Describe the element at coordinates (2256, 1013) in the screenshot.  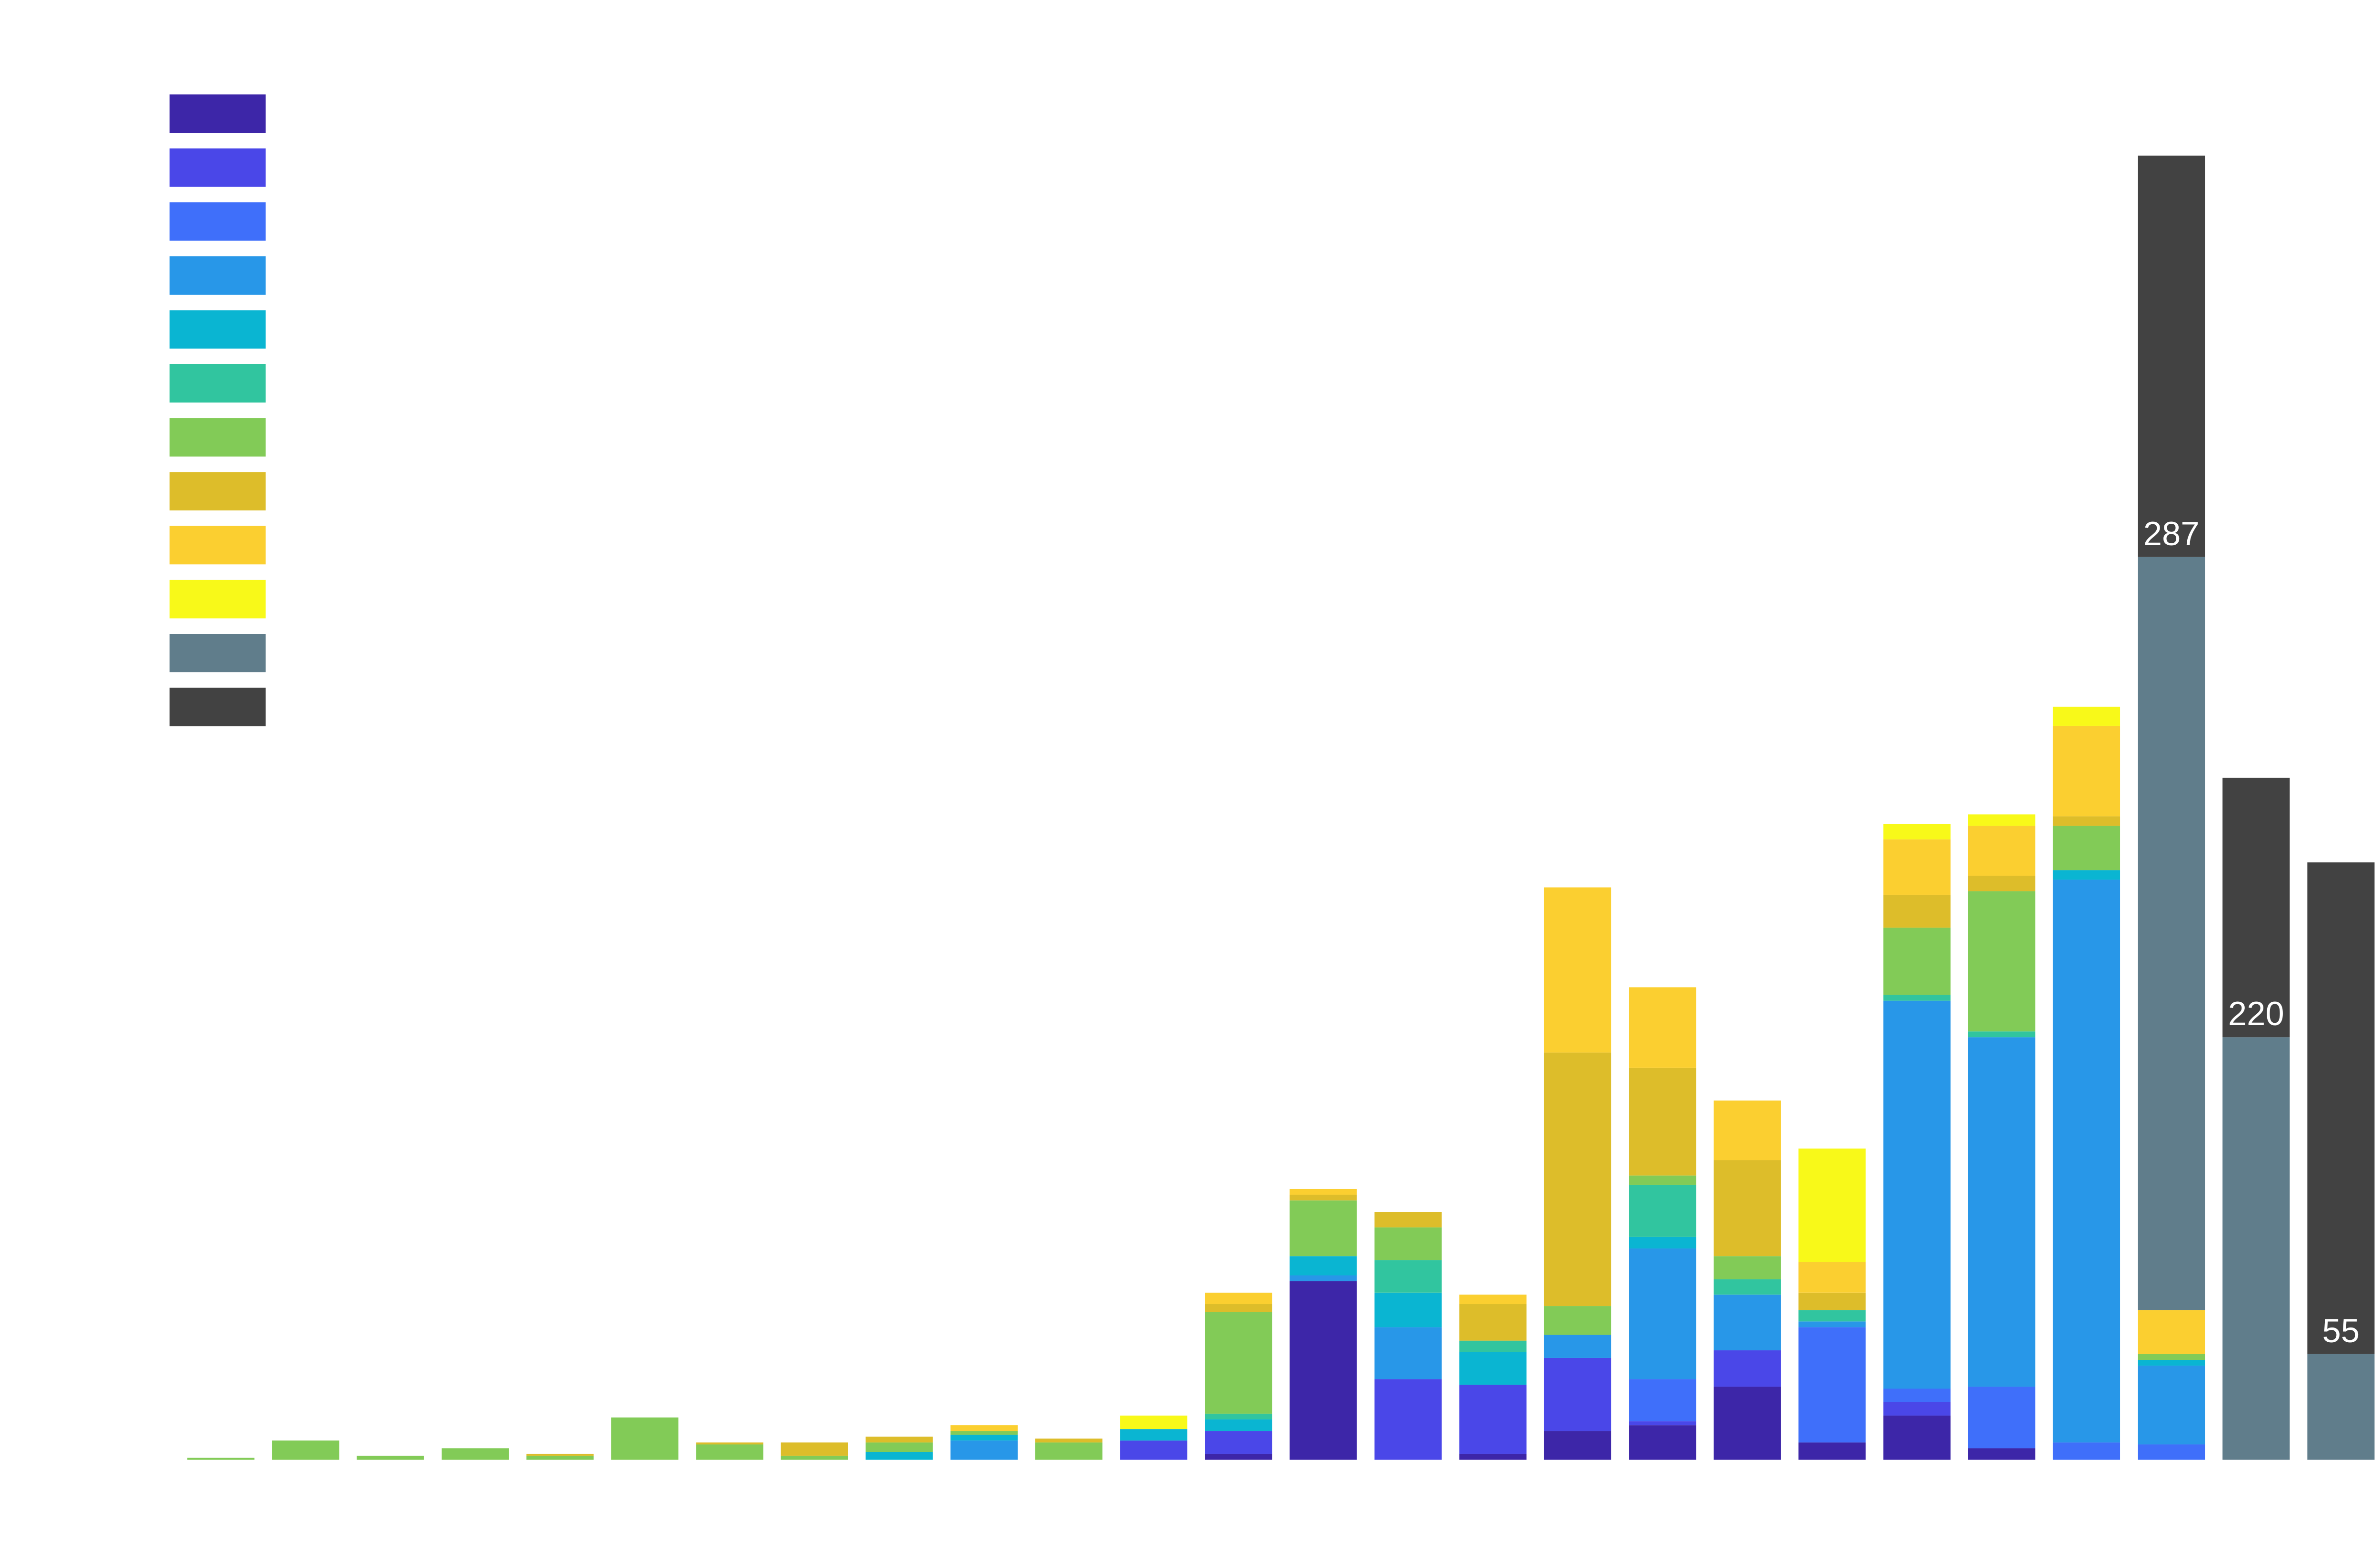
I see `annotation: 220` at that location.